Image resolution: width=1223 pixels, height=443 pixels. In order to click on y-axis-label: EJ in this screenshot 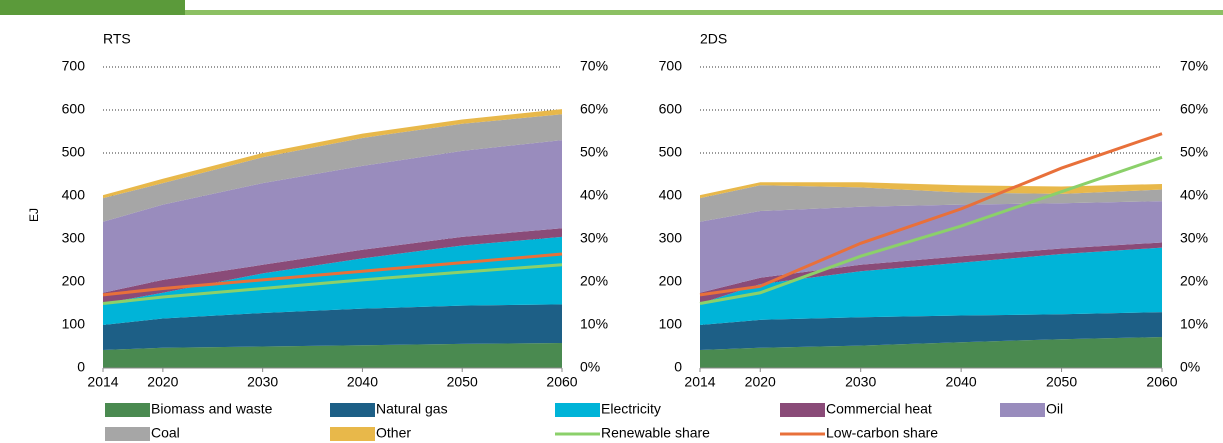, I will do `click(34, 215)`.